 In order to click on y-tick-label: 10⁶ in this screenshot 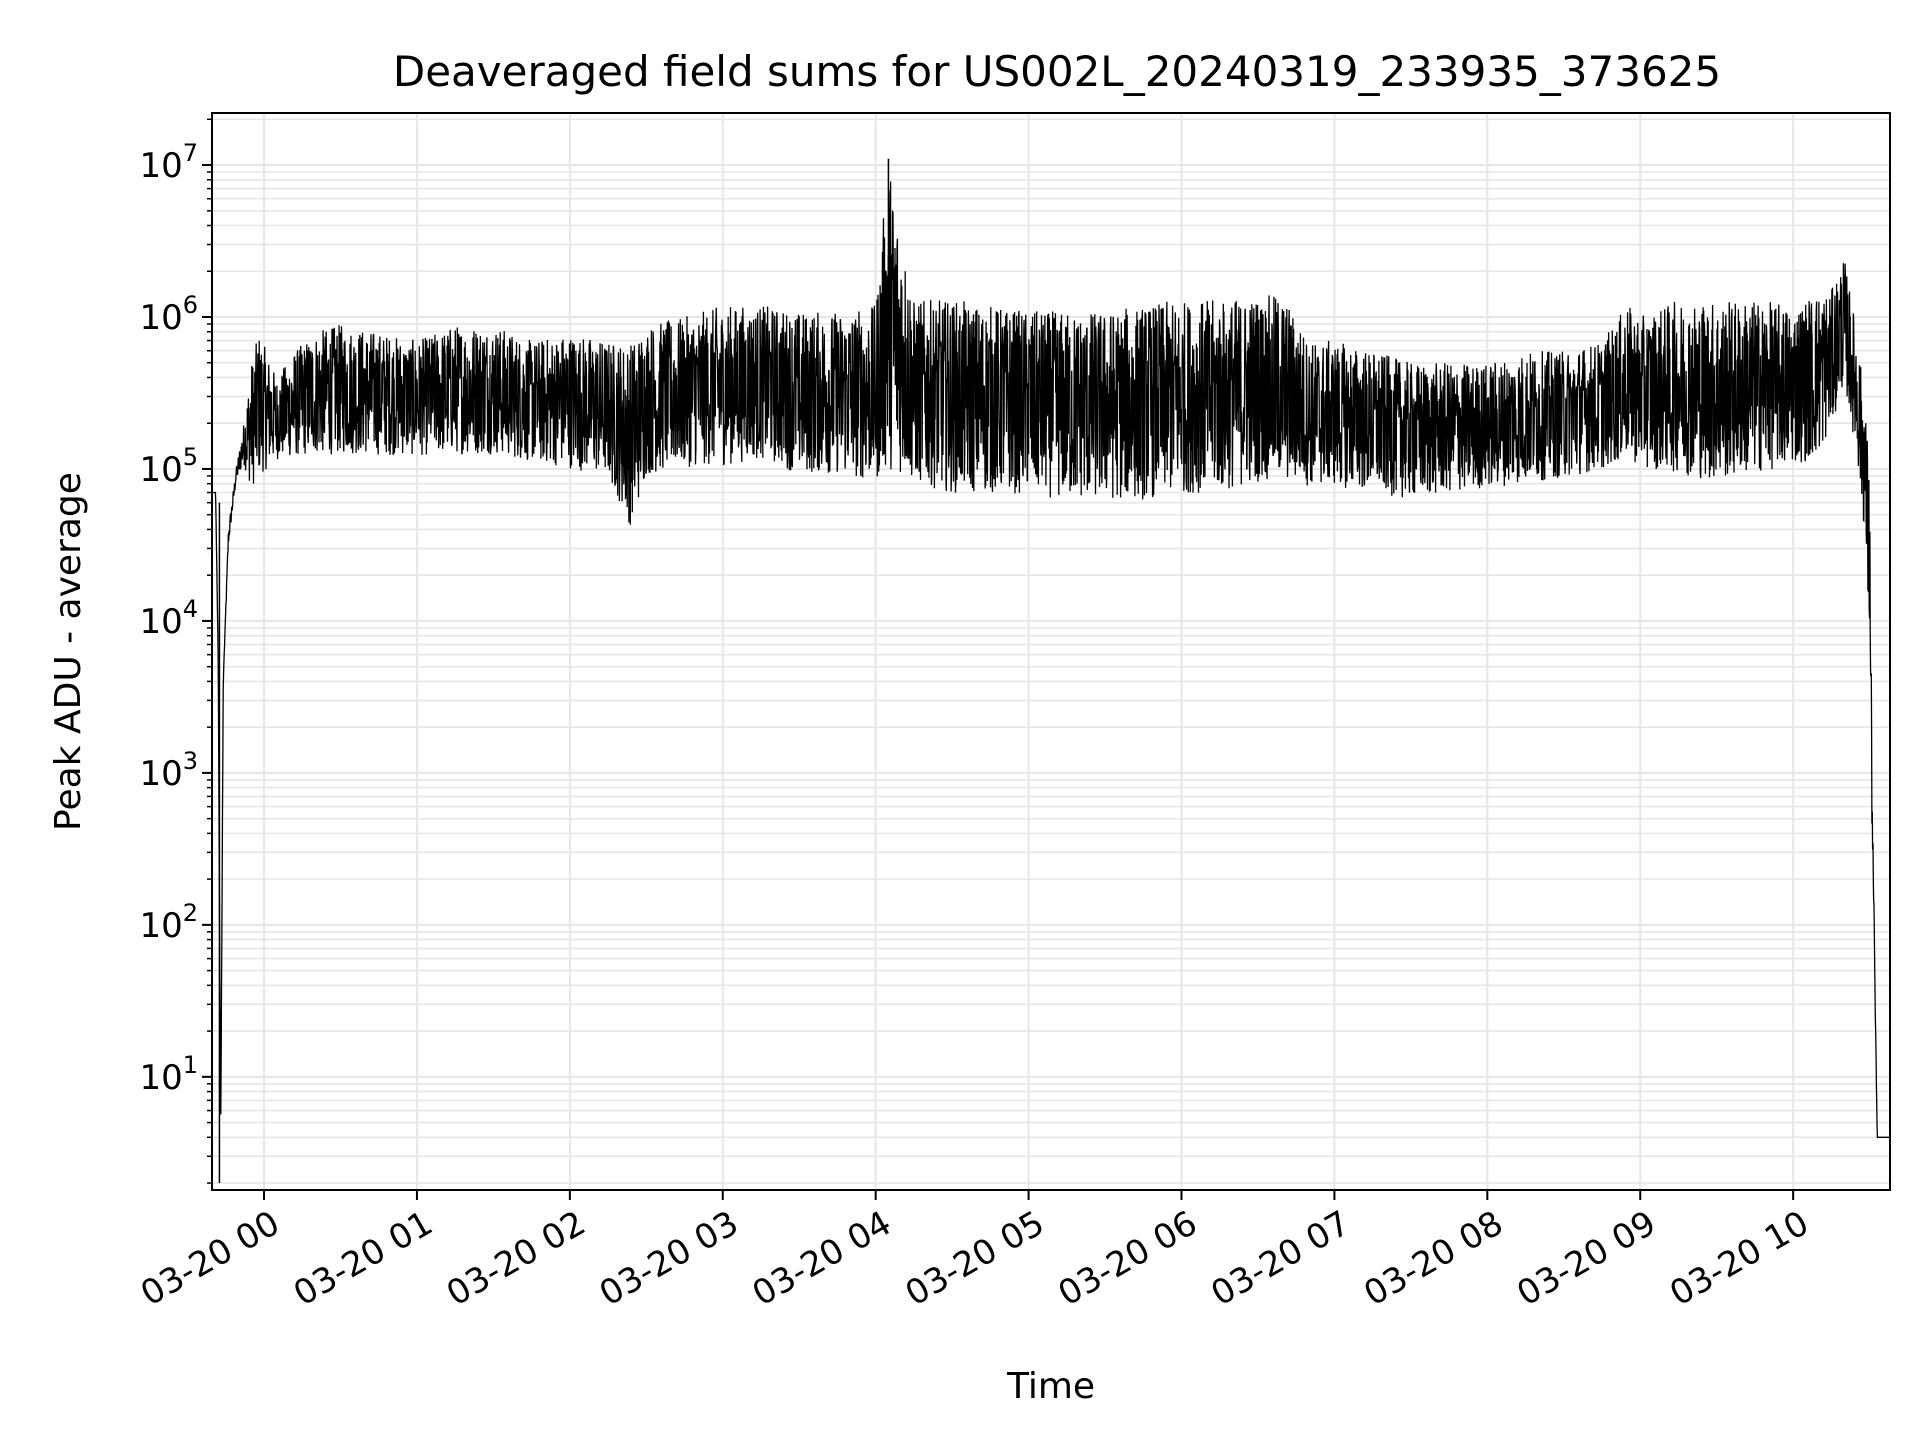, I will do `click(168, 314)`.